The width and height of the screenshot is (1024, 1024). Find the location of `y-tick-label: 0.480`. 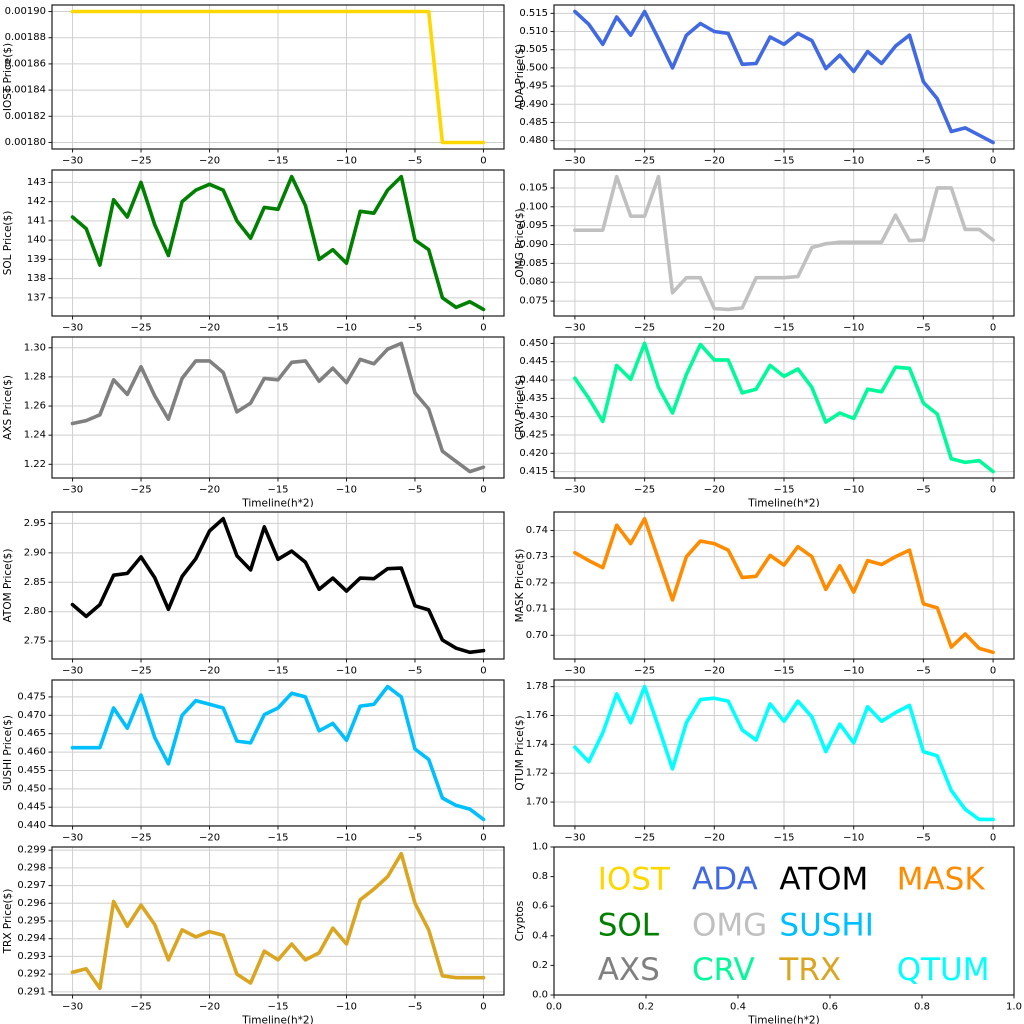

y-tick-label: 0.480 is located at coordinates (533, 140).